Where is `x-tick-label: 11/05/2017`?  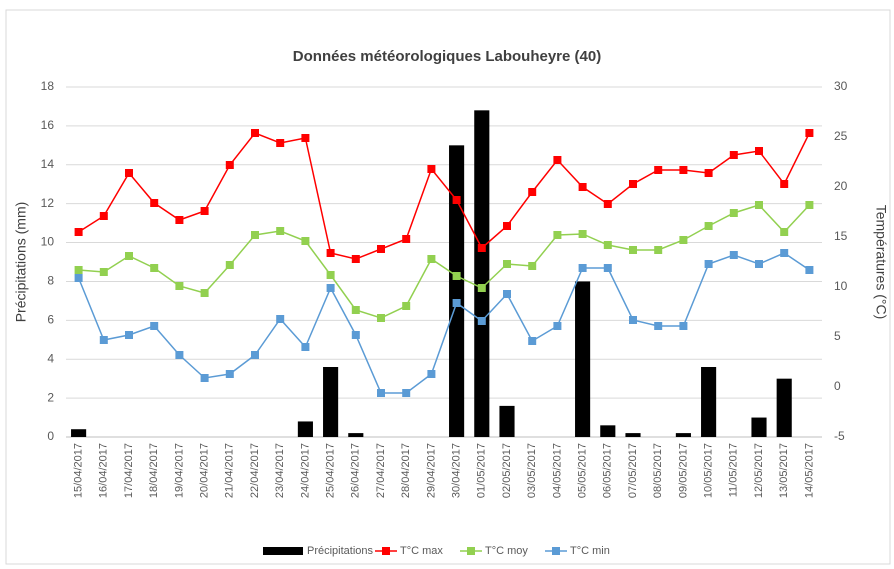
x-tick-label: 11/05/2017 is located at coordinates (734, 470).